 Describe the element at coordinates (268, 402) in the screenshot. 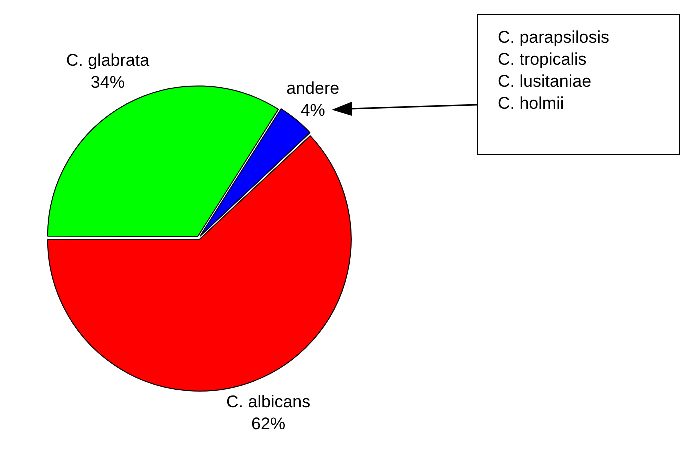

I see `slice-label: C. albicans` at that location.